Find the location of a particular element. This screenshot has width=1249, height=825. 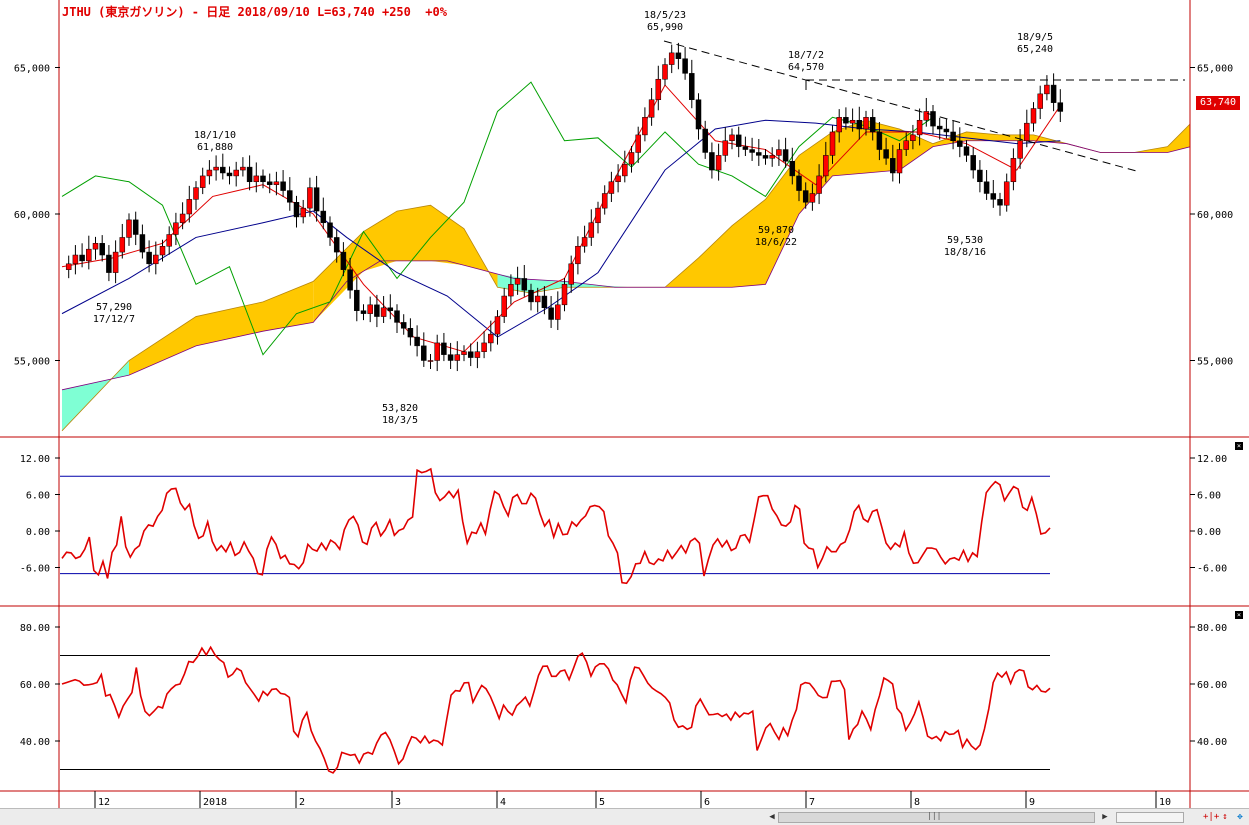

x-tick-label: 8 is located at coordinates (917, 802).